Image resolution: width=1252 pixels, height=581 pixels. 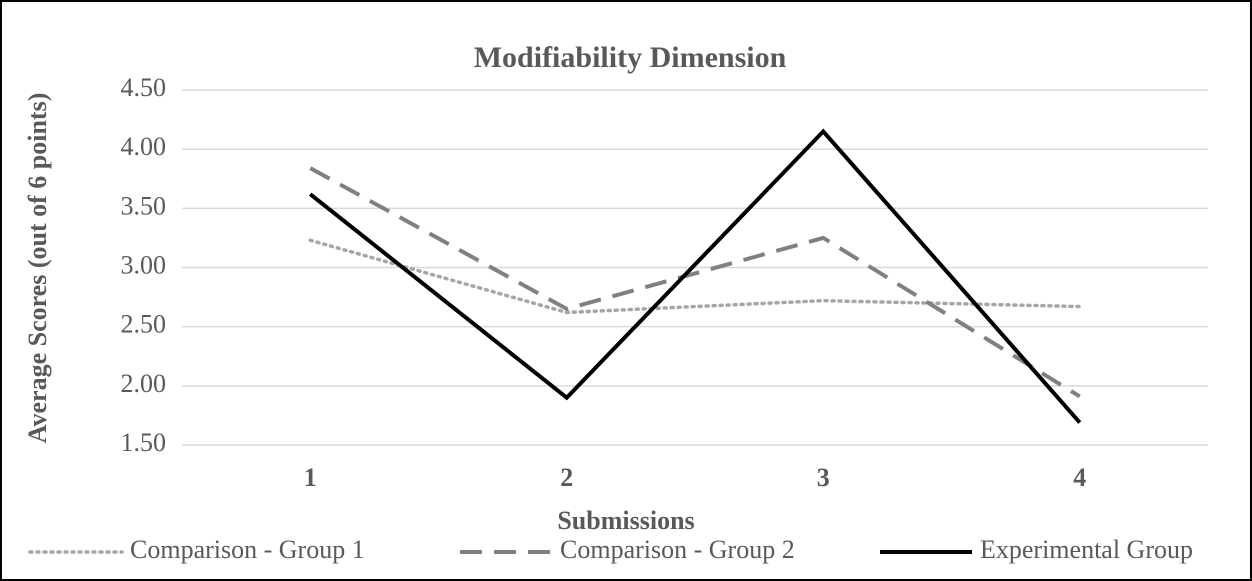 What do you see at coordinates (144, 442) in the screenshot?
I see `y-tick-label: 1.50` at bounding box center [144, 442].